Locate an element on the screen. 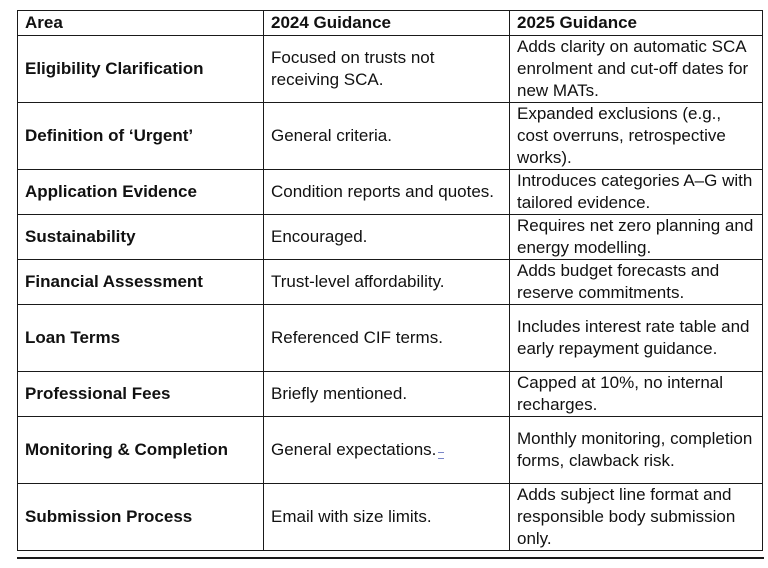 This screenshot has height=568, width=768. guidance-2024-cell: Briefly mentioned. is located at coordinates (386, 394).